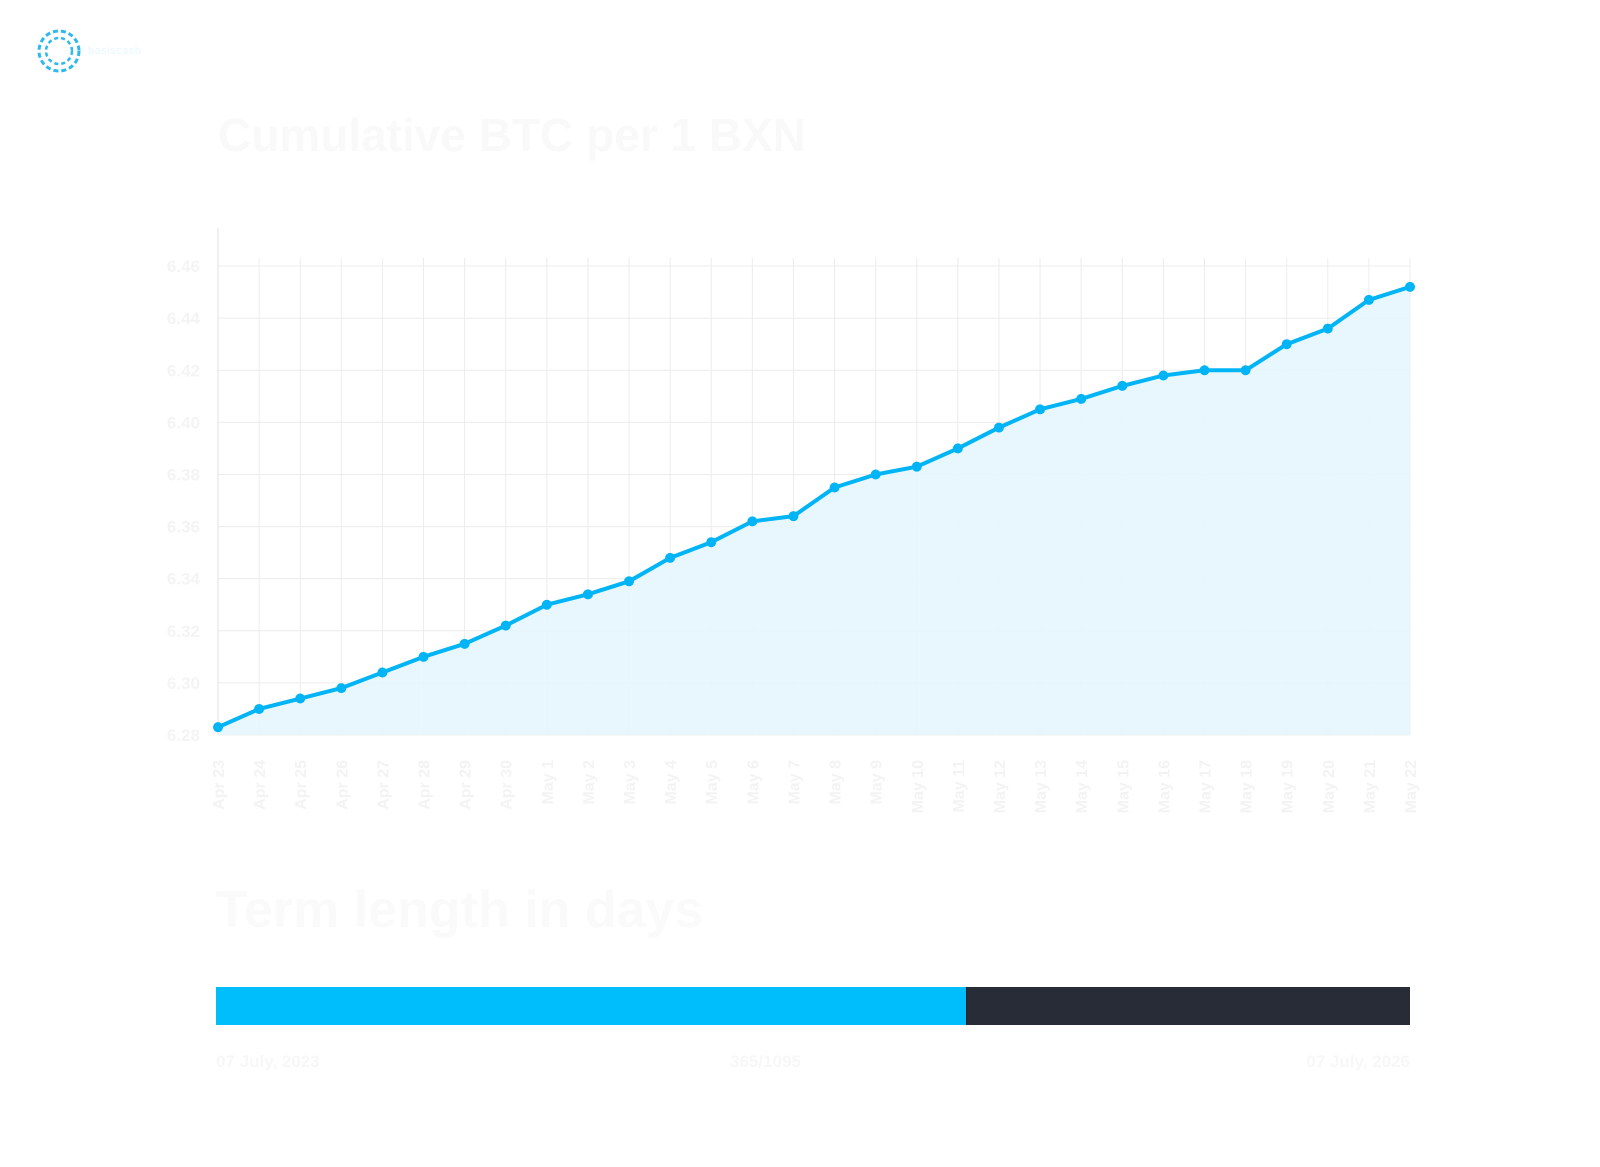 This screenshot has height=1167, width=1600. Describe the element at coordinates (630, 782) in the screenshot. I see `x-tick-label: May 3` at that location.